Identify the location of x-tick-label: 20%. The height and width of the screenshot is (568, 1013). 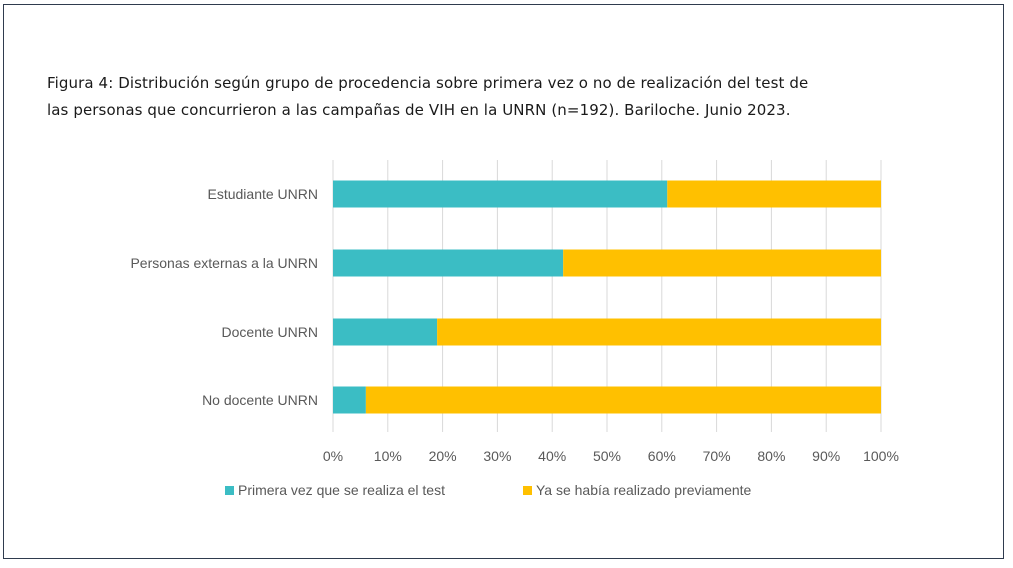
(443, 456).